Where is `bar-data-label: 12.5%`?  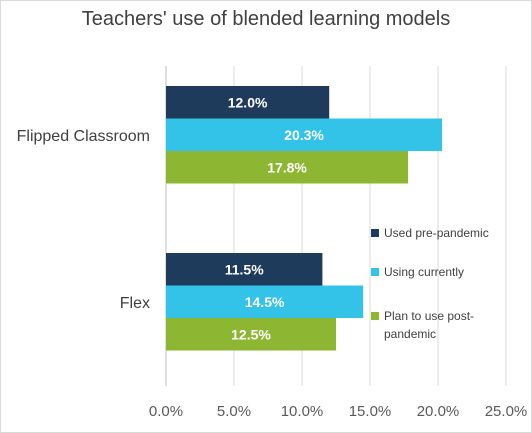 bar-data-label: 12.5% is located at coordinates (251, 334).